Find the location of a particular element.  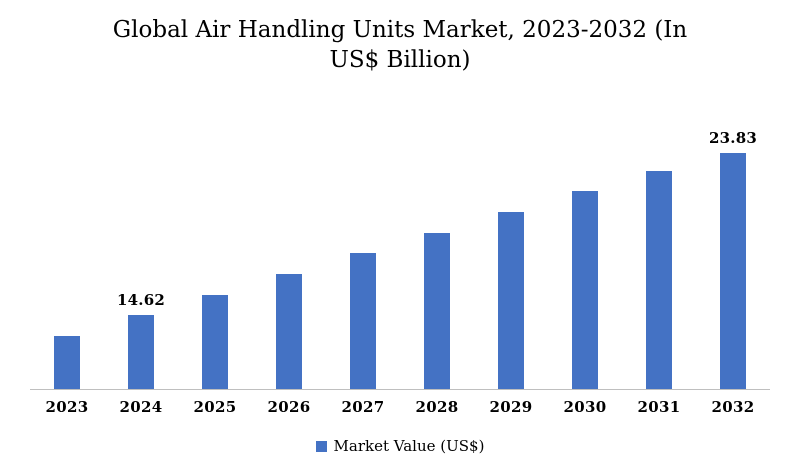

x-axis-label: 2029 is located at coordinates (511, 407).